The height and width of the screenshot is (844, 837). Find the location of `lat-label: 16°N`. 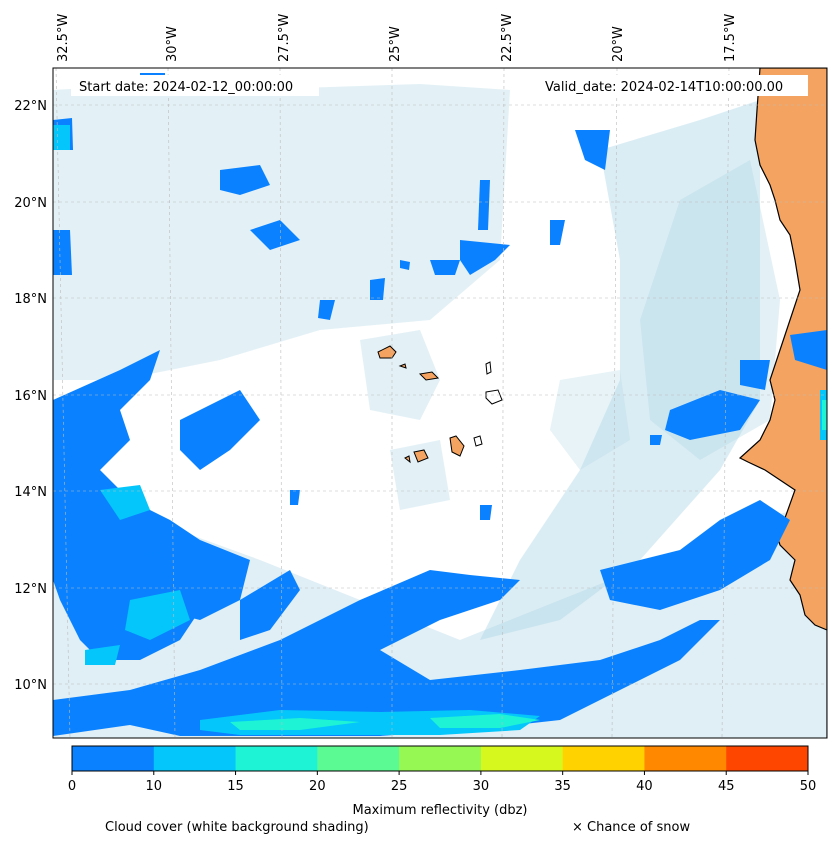

lat-label: 16°N is located at coordinates (30, 396).